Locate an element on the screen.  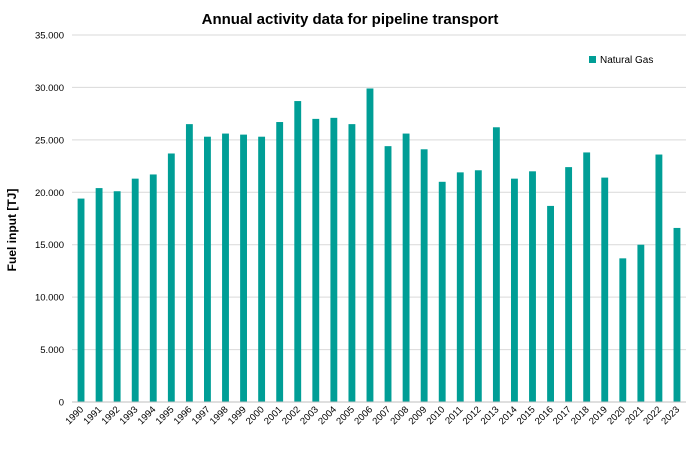
bar-1998 is located at coordinates (225, 267).